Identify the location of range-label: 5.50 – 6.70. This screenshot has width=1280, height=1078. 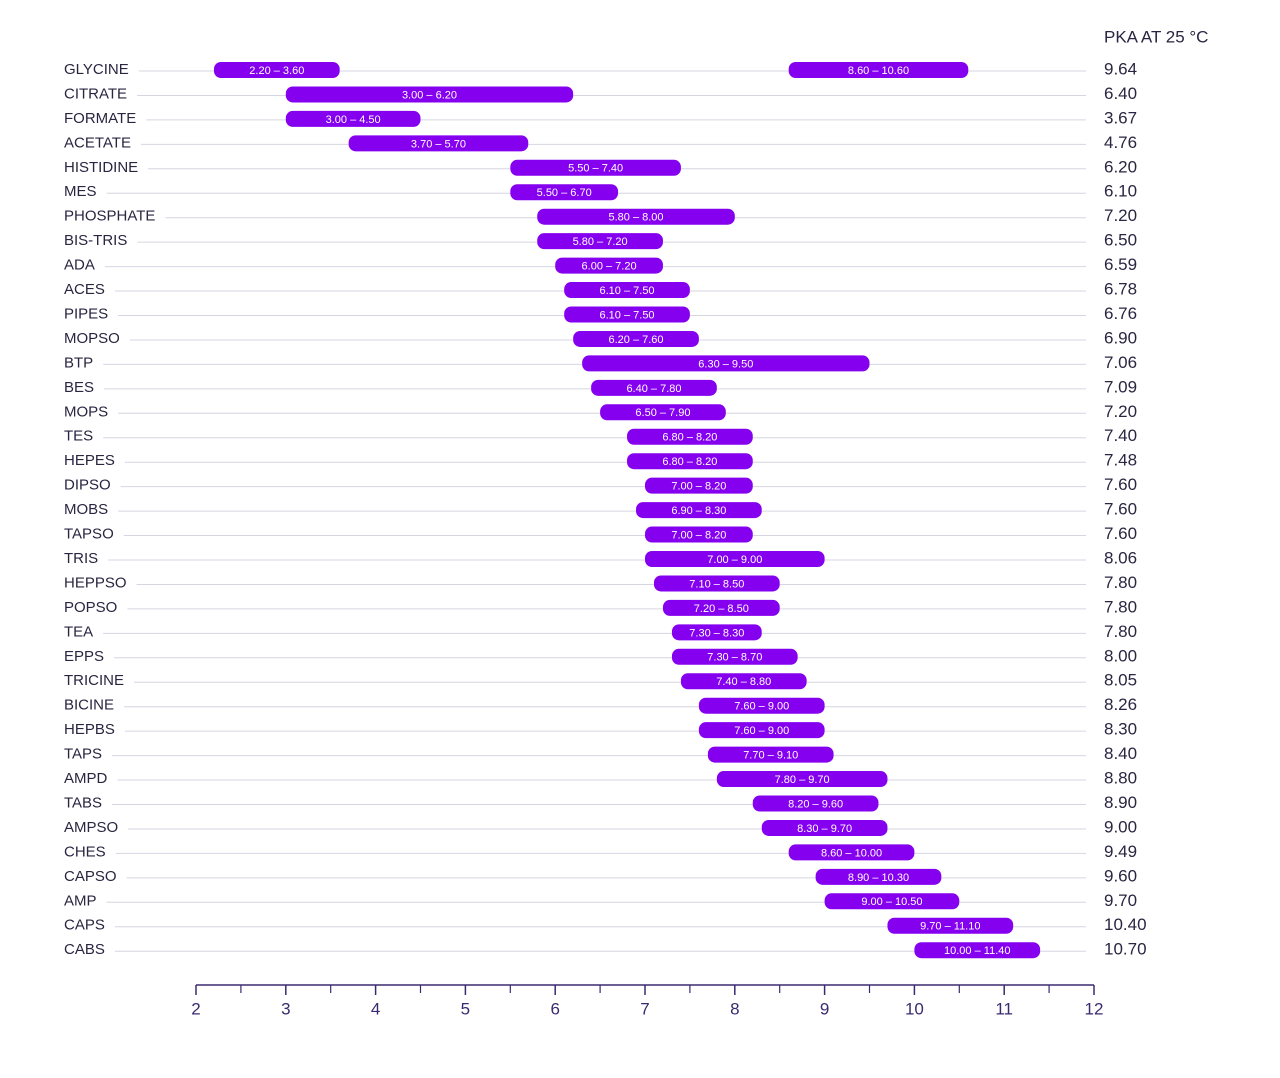
(564, 193).